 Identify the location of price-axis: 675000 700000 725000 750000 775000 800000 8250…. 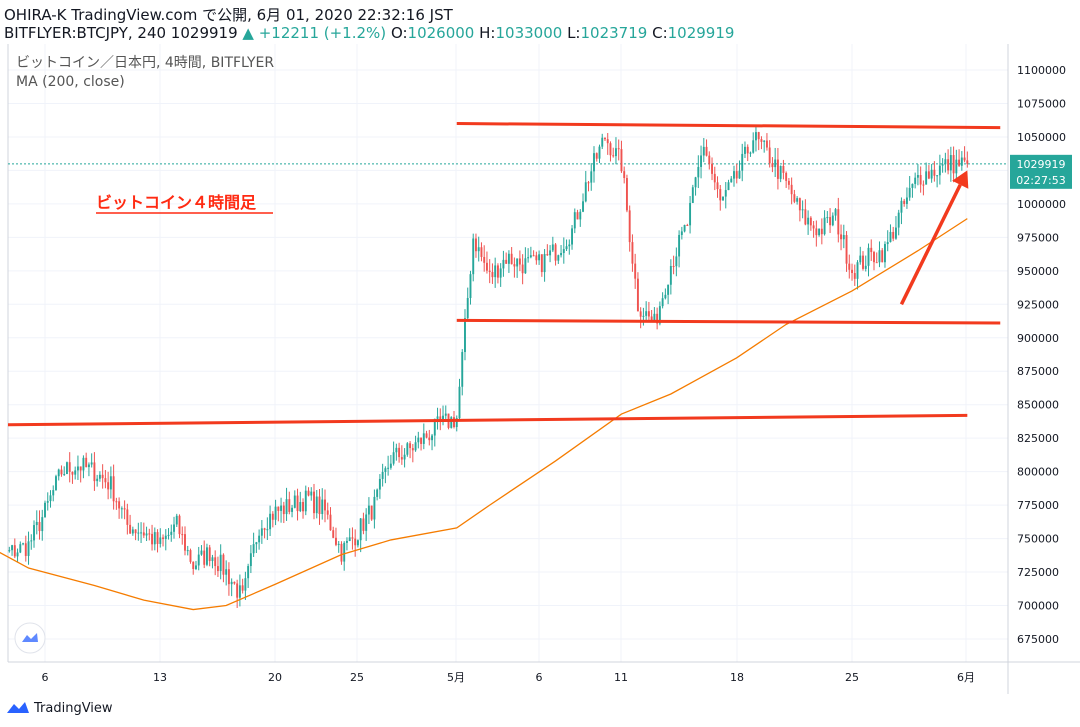
(1041, 355).